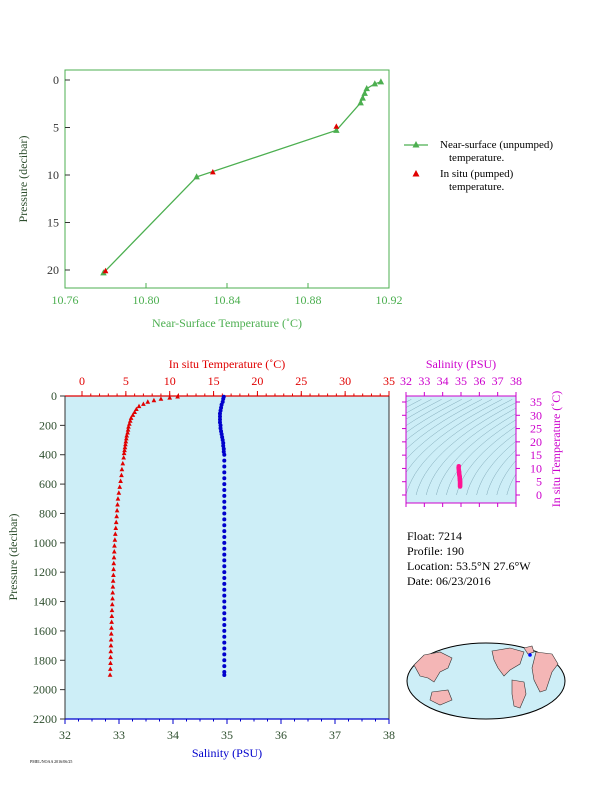  I want to click on ts-temperature-tick-label: 5, so click(539, 482).